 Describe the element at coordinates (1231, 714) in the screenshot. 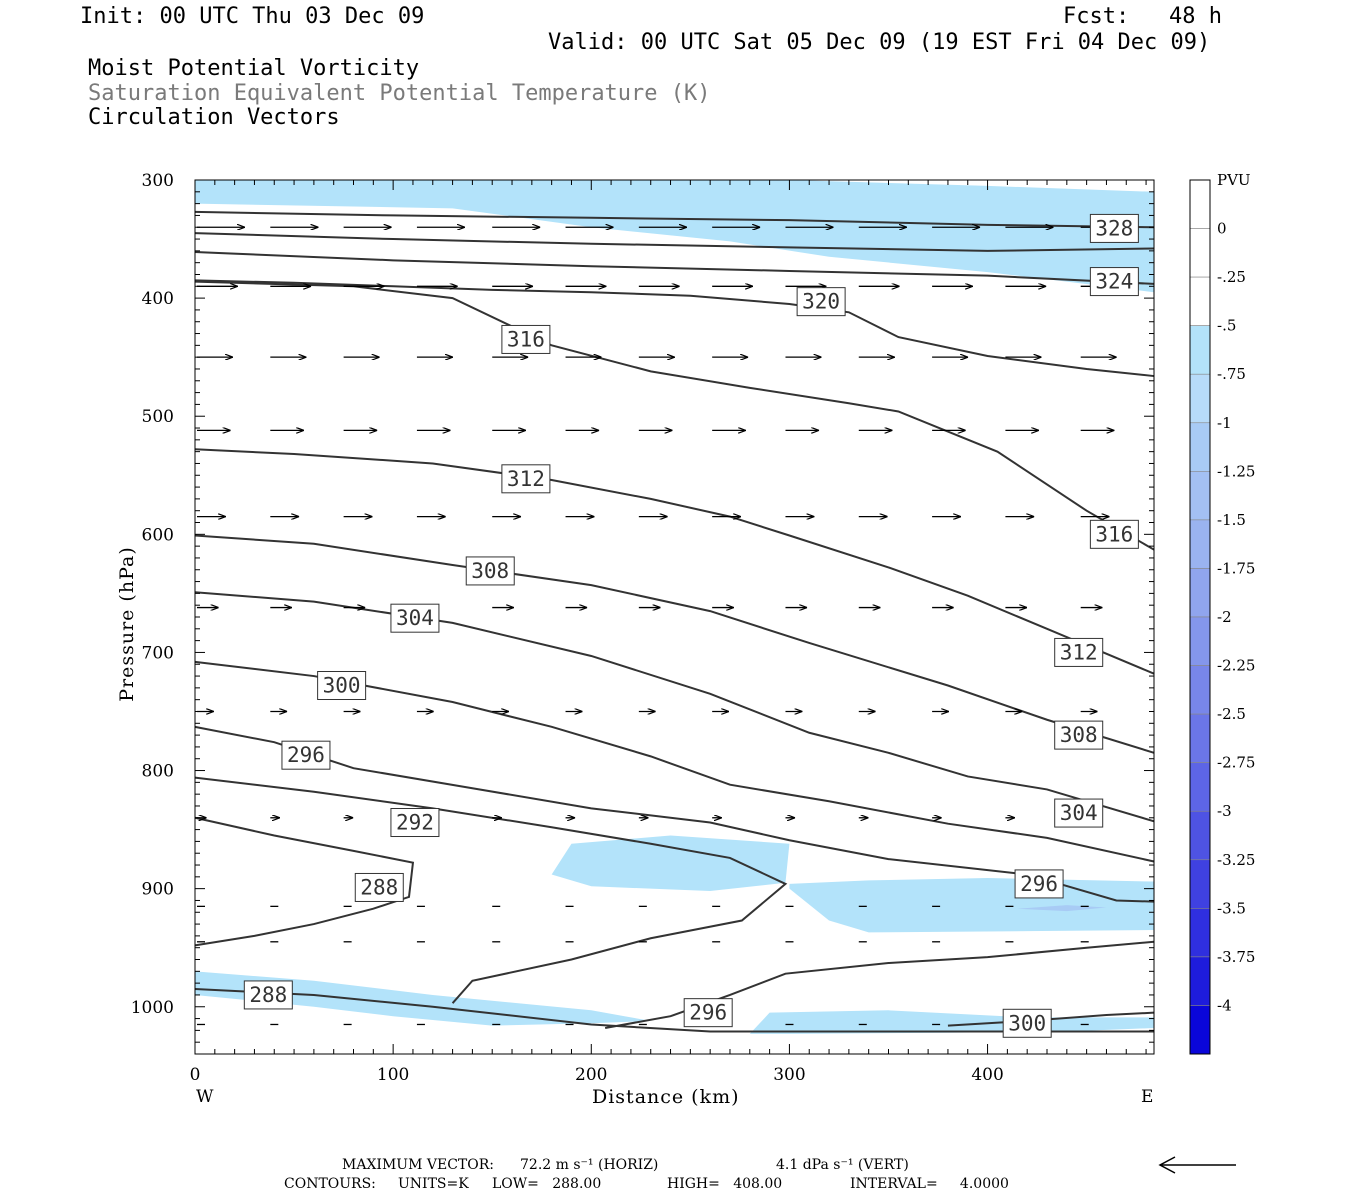

I see `colorbar-tick-label: -2.5` at that location.